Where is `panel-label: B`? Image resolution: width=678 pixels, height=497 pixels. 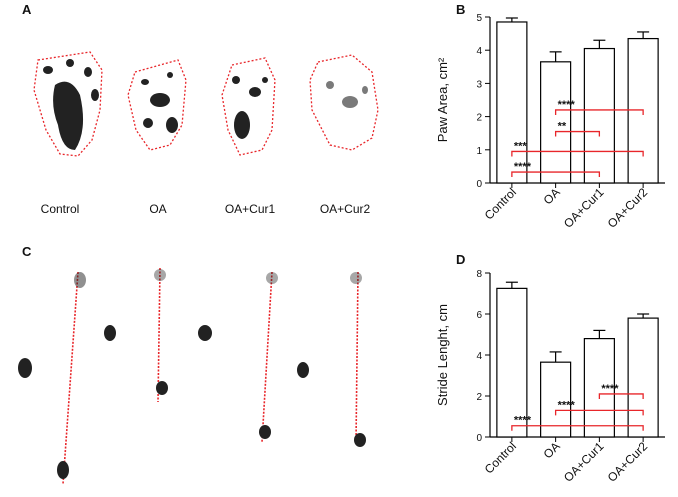 panel-label: B is located at coordinates (460, 9).